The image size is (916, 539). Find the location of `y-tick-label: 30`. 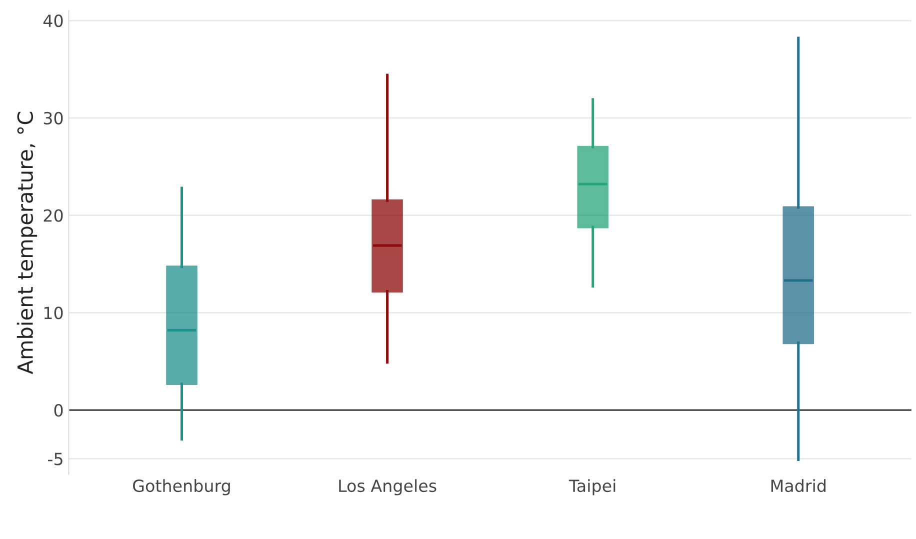

y-tick-label: 30 is located at coordinates (53, 118).